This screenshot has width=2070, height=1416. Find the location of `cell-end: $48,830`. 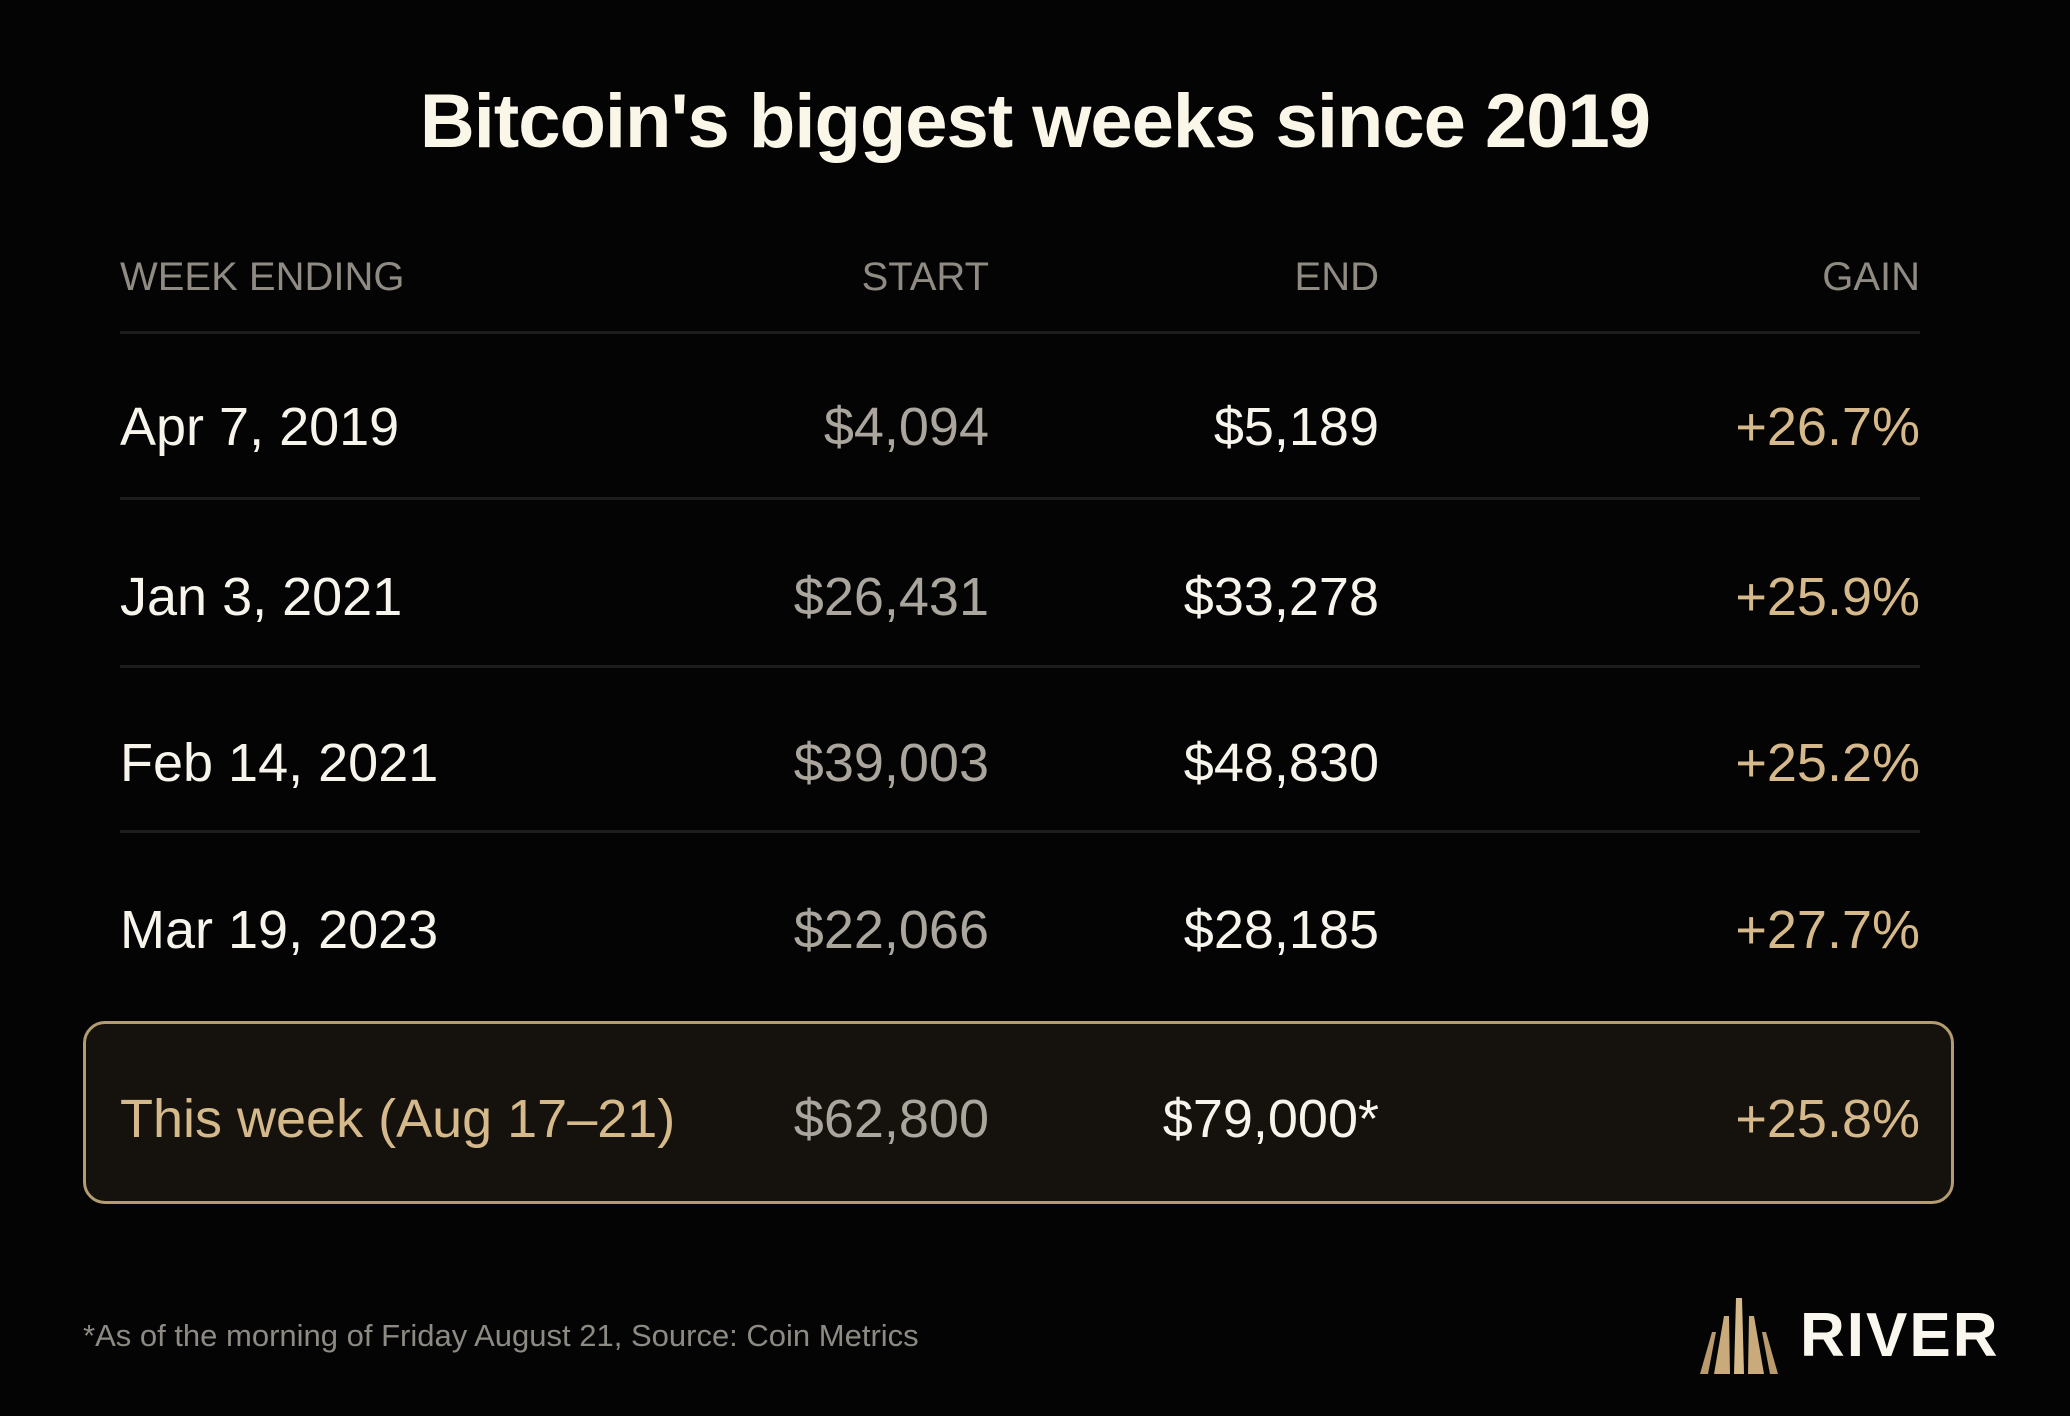

cell-end: $48,830 is located at coordinates (1281, 763).